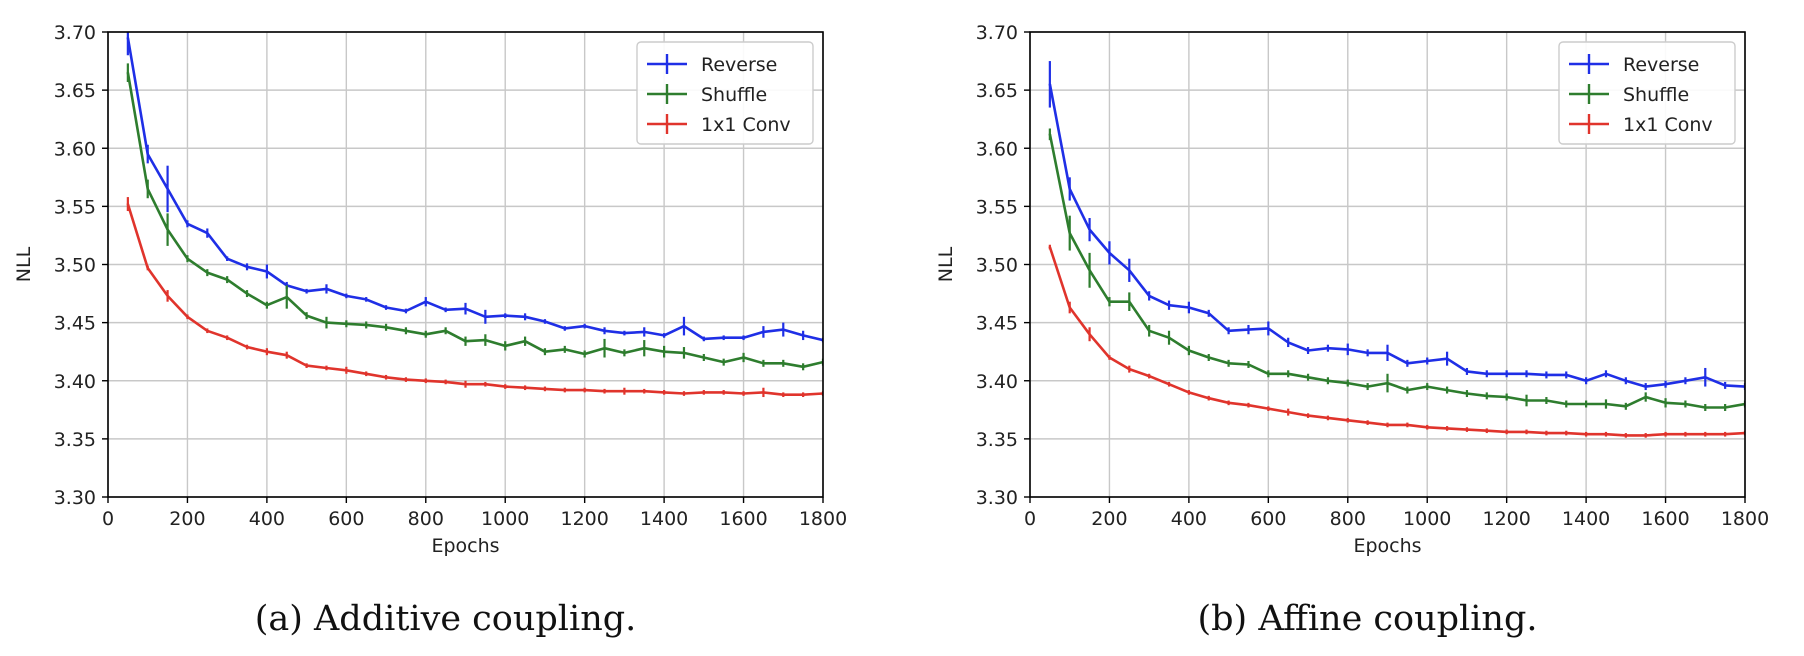 This screenshot has height=656, width=1804. What do you see at coordinates (664, 519) in the screenshot?
I see `x-tick-label: 1400` at bounding box center [664, 519].